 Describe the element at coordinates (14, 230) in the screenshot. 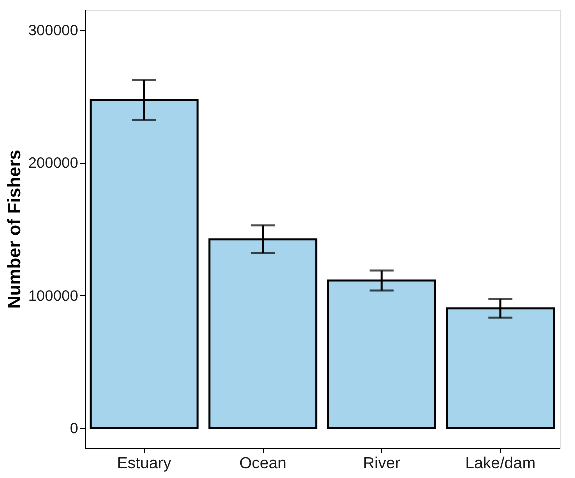

I see `y-axis-title: Number of Fishers` at that location.